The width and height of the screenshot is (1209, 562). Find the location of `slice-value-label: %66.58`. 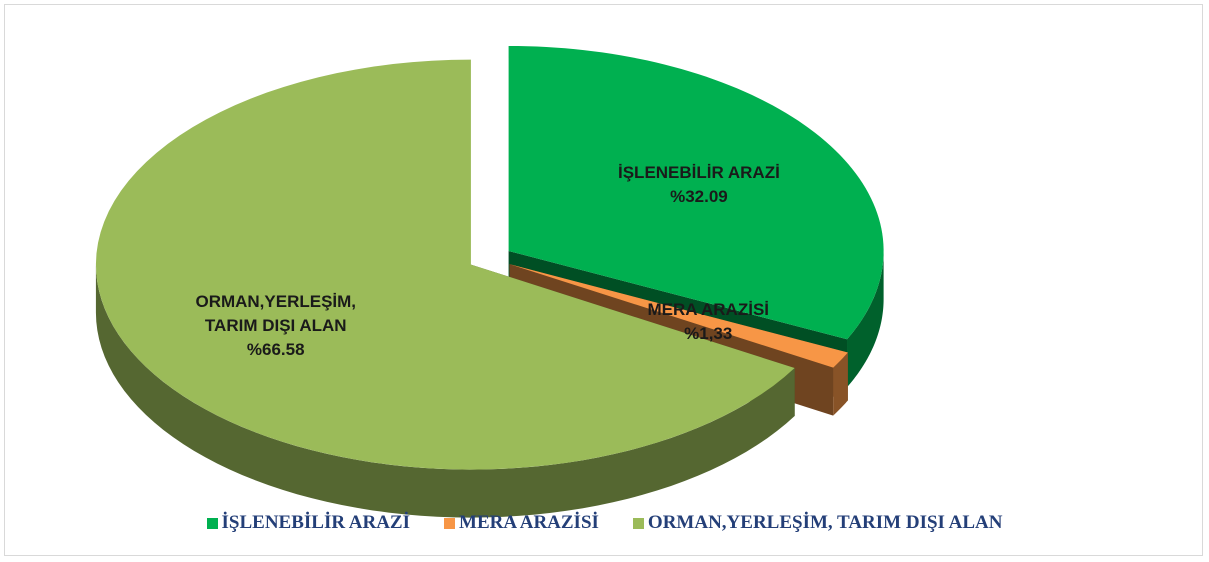

slice-value-label: %66.58 is located at coordinates (275, 349).